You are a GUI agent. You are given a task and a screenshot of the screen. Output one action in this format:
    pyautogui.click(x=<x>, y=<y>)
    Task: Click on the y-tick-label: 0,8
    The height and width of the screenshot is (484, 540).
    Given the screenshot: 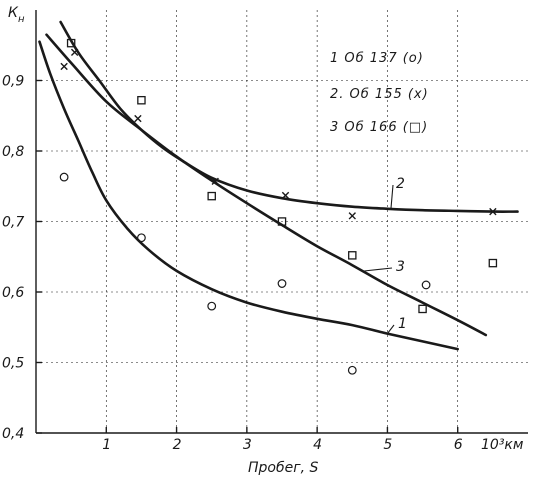 What is the action you would take?
    pyautogui.click(x=13, y=152)
    